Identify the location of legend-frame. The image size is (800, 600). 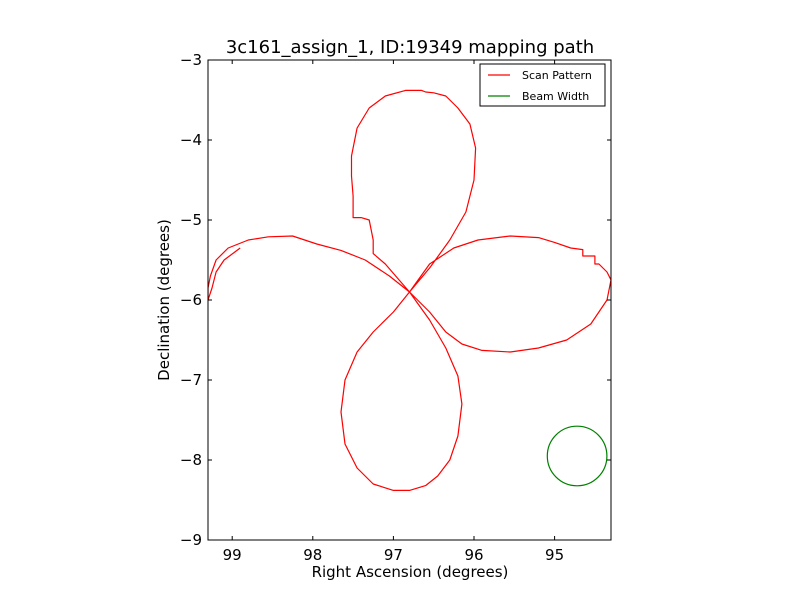
(542, 85).